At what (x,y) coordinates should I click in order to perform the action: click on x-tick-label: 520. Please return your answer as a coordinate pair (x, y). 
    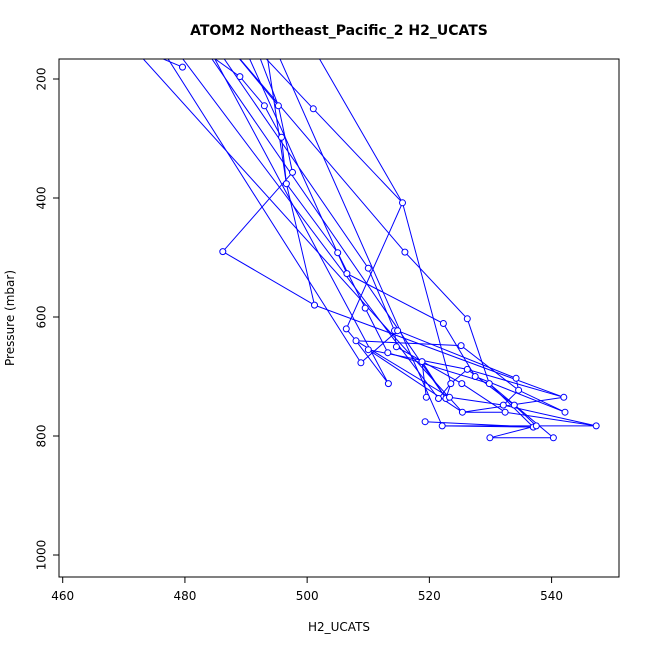
    Looking at the image, I should click on (429, 596).